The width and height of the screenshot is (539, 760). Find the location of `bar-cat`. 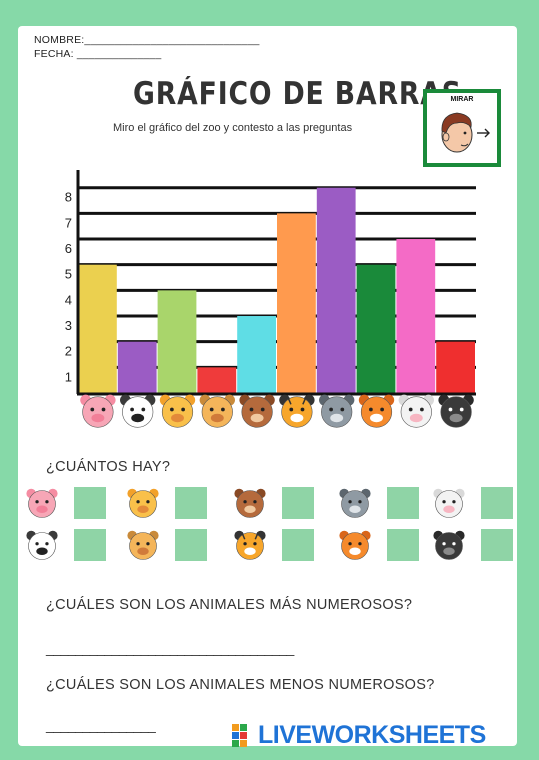

bar-cat is located at coordinates (177, 341).